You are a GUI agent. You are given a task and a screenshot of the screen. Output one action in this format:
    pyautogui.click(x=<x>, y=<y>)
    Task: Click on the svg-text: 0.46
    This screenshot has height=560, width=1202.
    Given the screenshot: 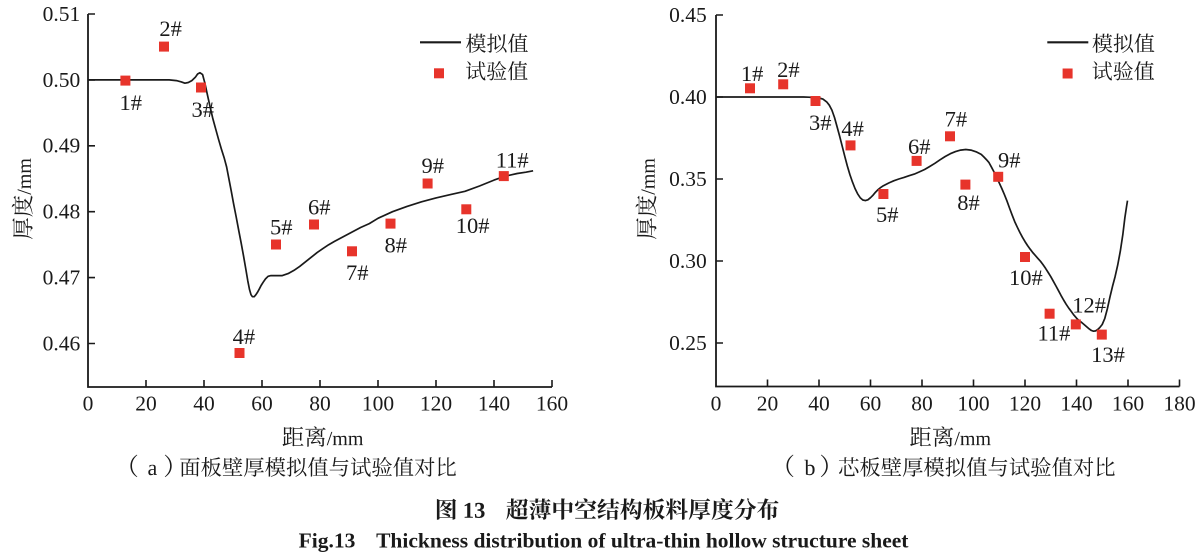 What is the action you would take?
    pyautogui.click(x=62, y=343)
    